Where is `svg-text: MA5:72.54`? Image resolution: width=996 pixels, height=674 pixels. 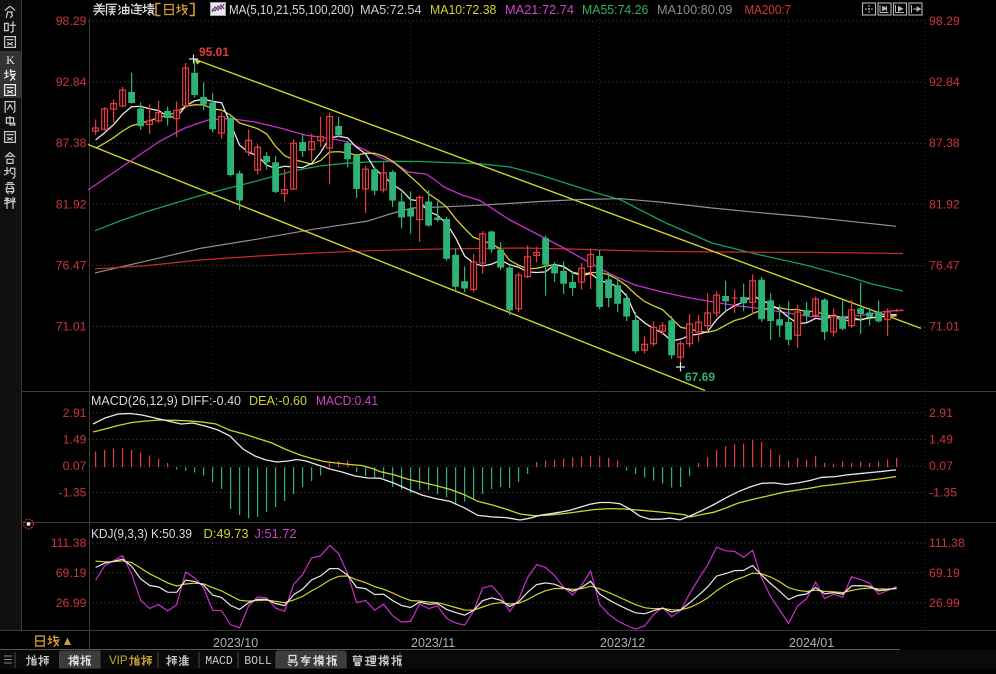 svg-text: MA5:72.54 is located at coordinates (391, 10).